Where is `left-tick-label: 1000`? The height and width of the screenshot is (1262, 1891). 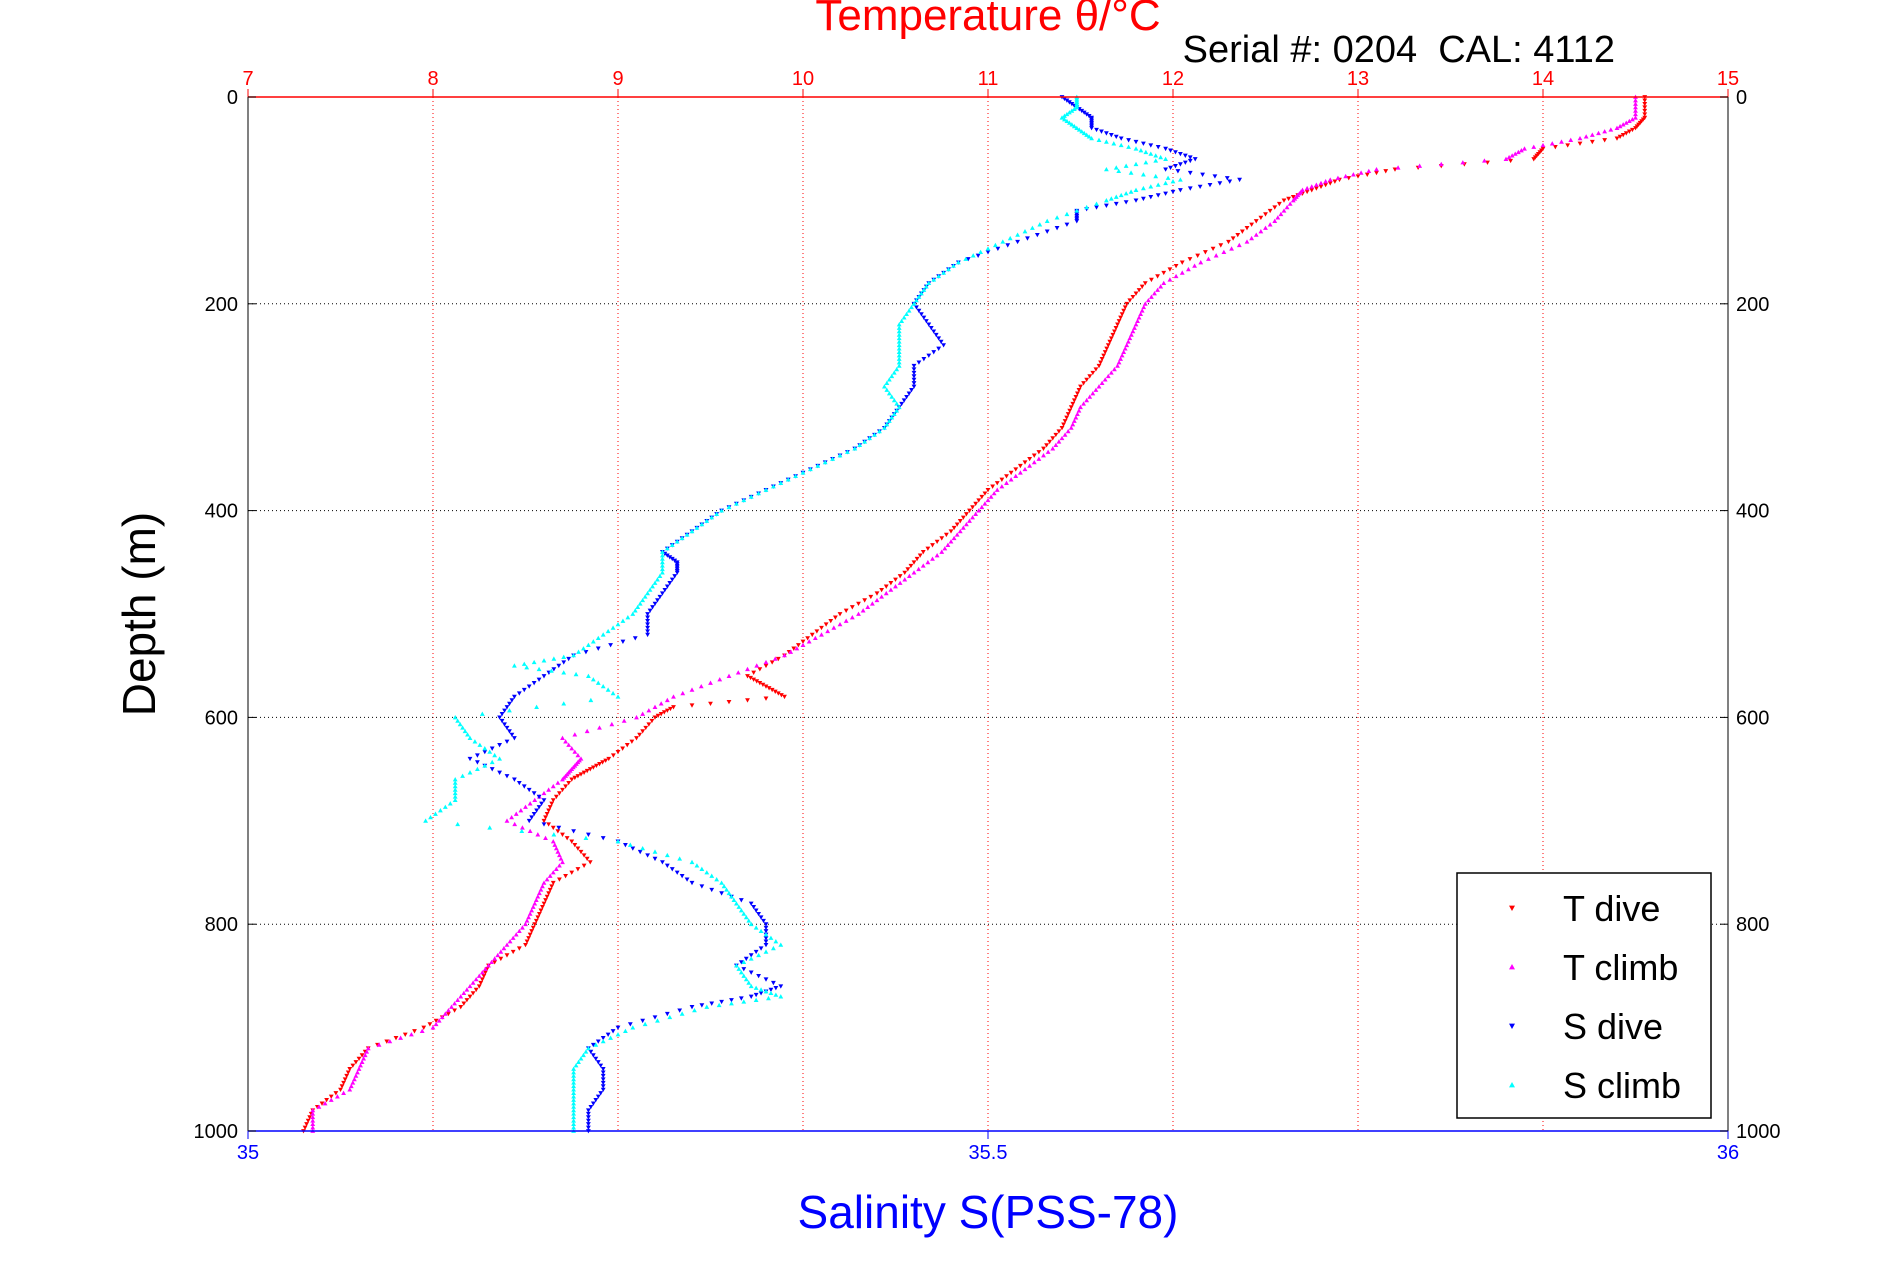 left-tick-label: 1000 is located at coordinates (216, 1132).